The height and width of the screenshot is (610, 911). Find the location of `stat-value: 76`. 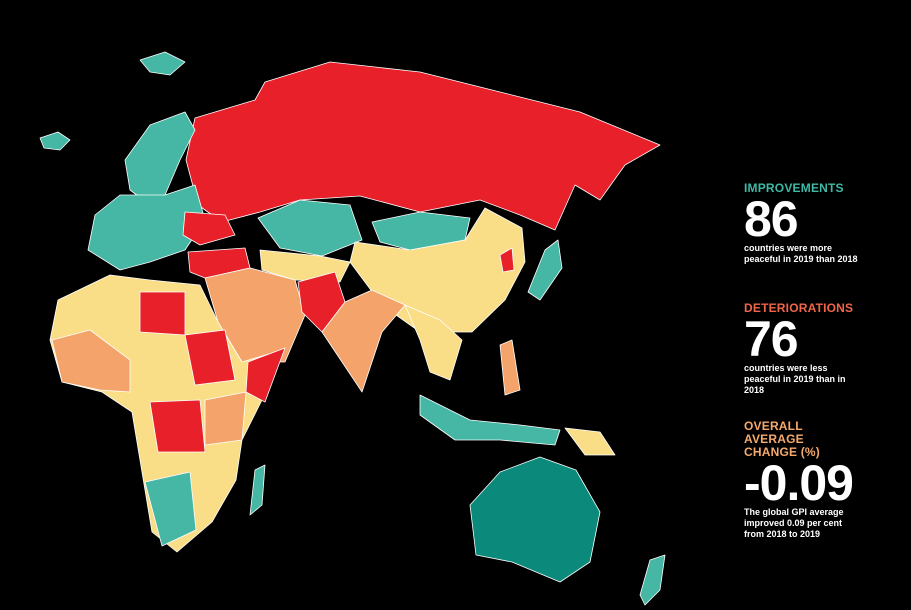

stat-value: 76 is located at coordinates (771, 339).